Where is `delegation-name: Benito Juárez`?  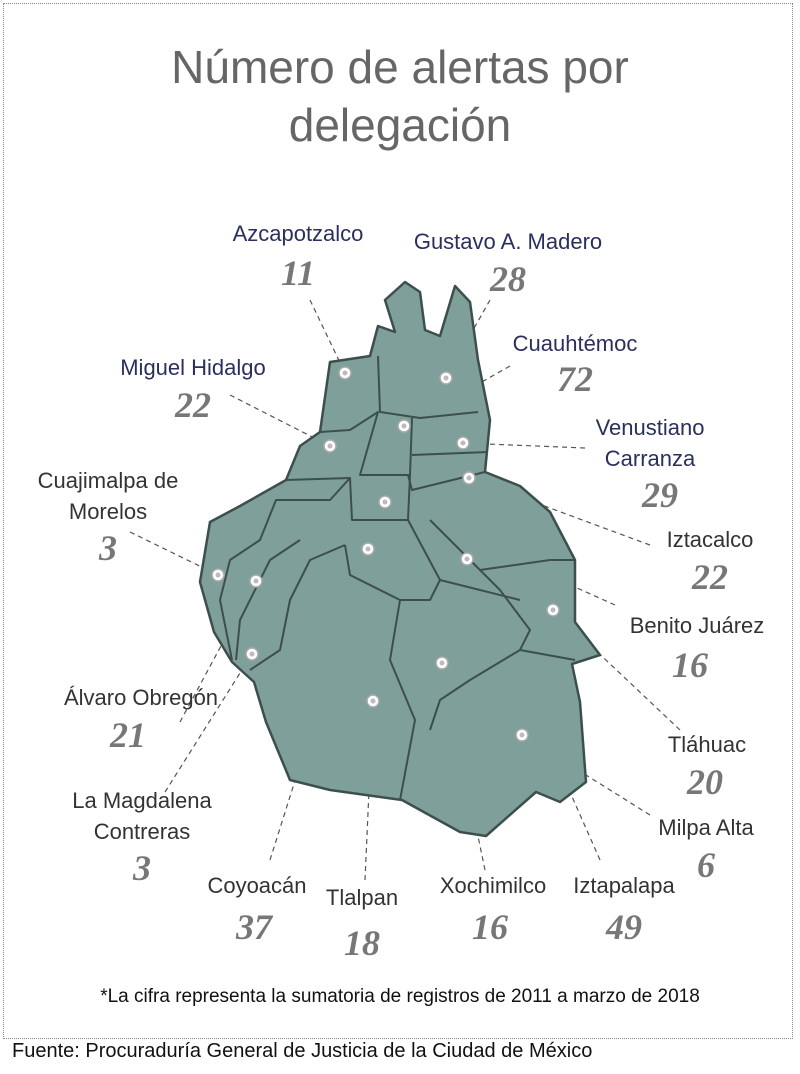
delegation-name: Benito Juárez is located at coordinates (697, 625).